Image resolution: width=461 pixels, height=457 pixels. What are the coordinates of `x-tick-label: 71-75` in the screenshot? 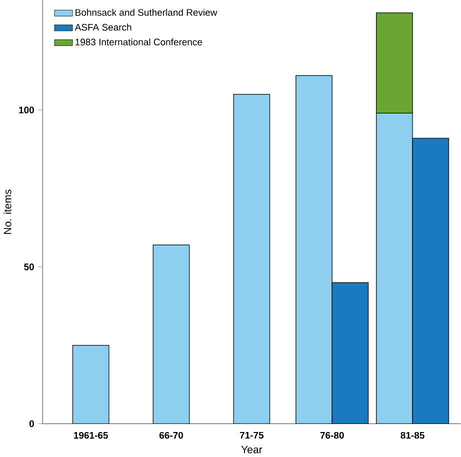 It's located at (252, 435).